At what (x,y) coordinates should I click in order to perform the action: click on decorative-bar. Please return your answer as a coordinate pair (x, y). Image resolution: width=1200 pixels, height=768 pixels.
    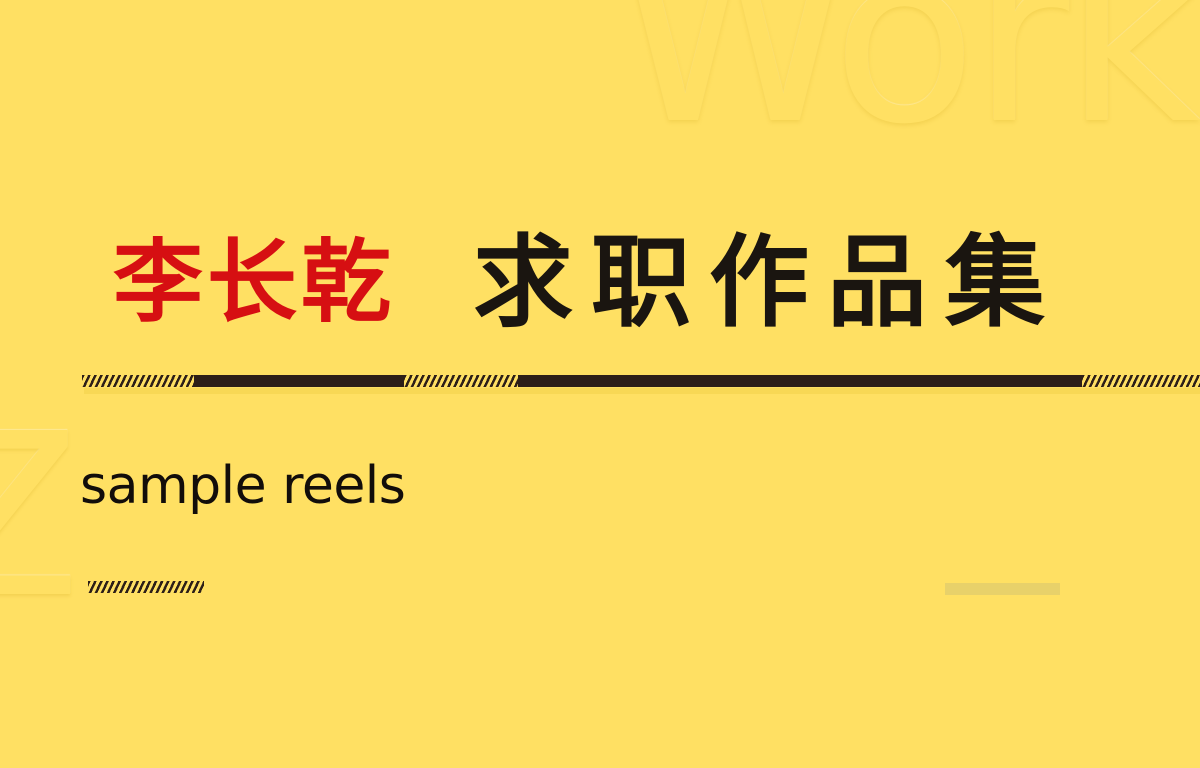
    Looking at the image, I should click on (1002, 589).